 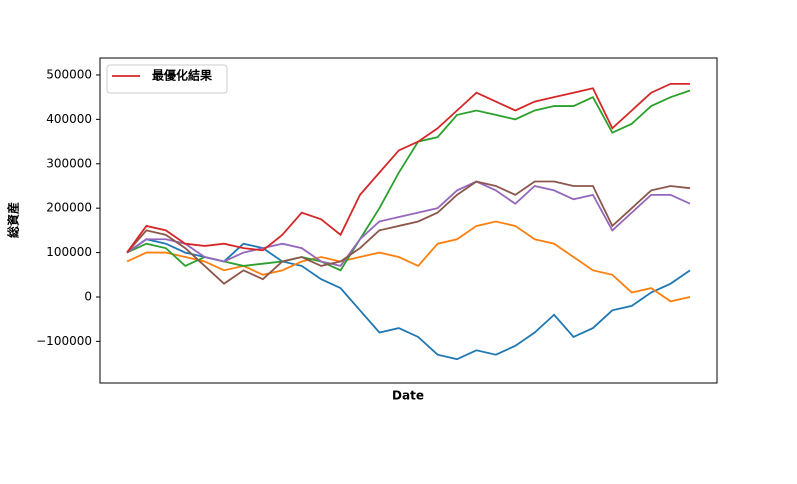 I want to click on y-tick-label: −100000, so click(x=64, y=341).